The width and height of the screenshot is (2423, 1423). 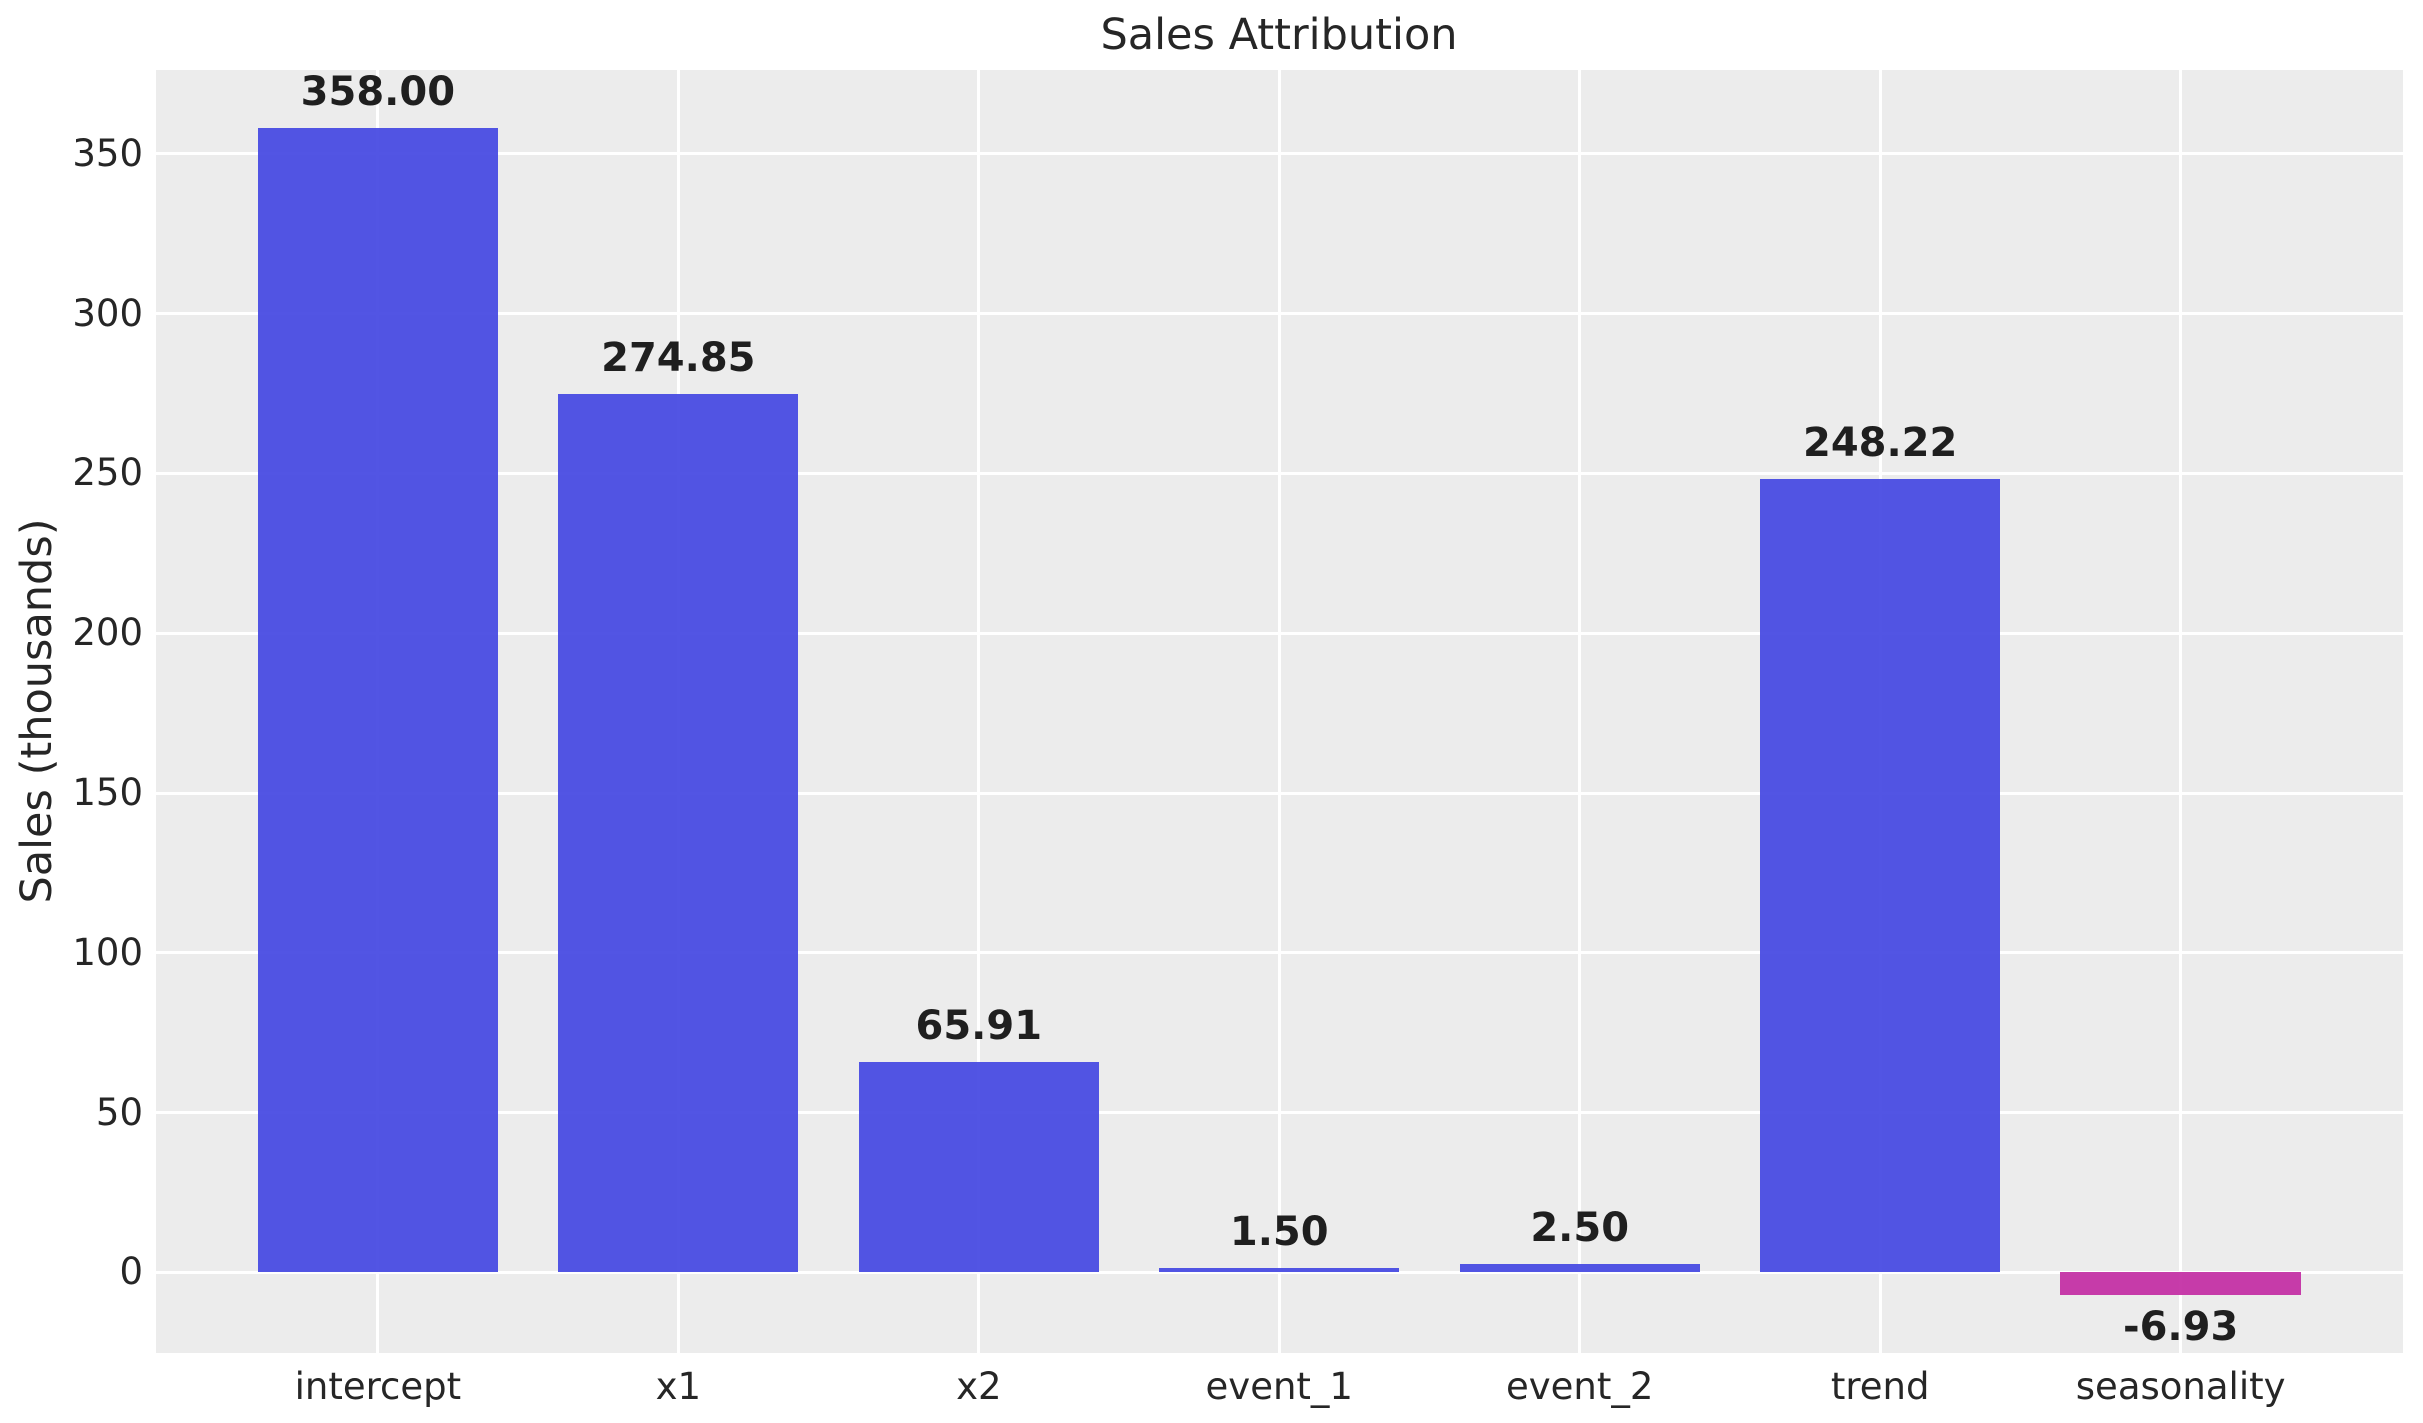 What do you see at coordinates (979, 1386) in the screenshot?
I see `x-tick-x2: x2` at bounding box center [979, 1386].